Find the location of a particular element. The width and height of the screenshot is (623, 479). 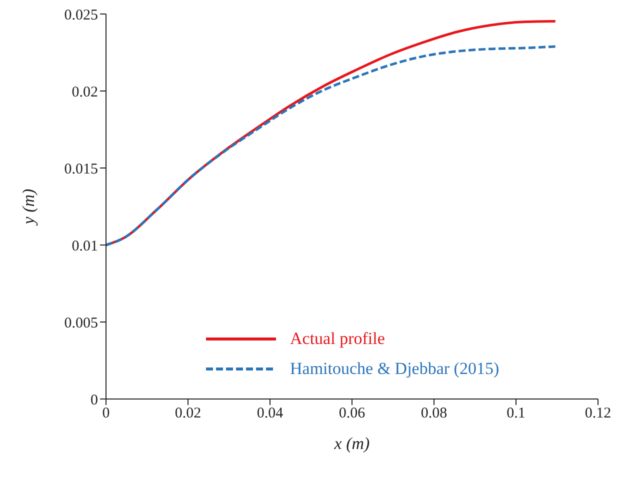

x-tick-label: 0.1 is located at coordinates (516, 414).